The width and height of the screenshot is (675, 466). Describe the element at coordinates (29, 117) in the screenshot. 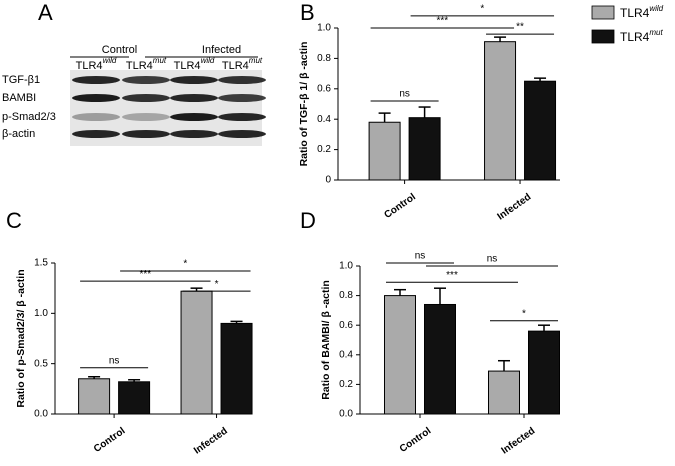

I see `row-label: p-Smad2/3` at that location.